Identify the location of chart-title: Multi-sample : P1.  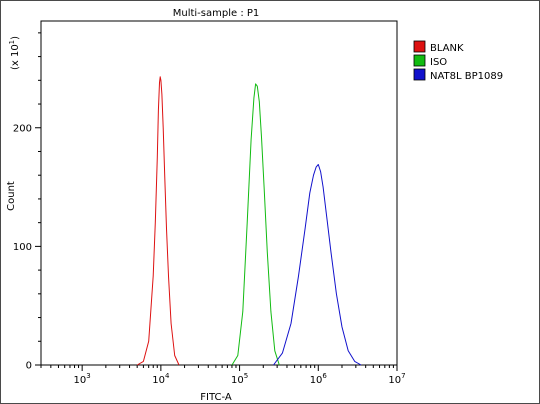
(216, 13).